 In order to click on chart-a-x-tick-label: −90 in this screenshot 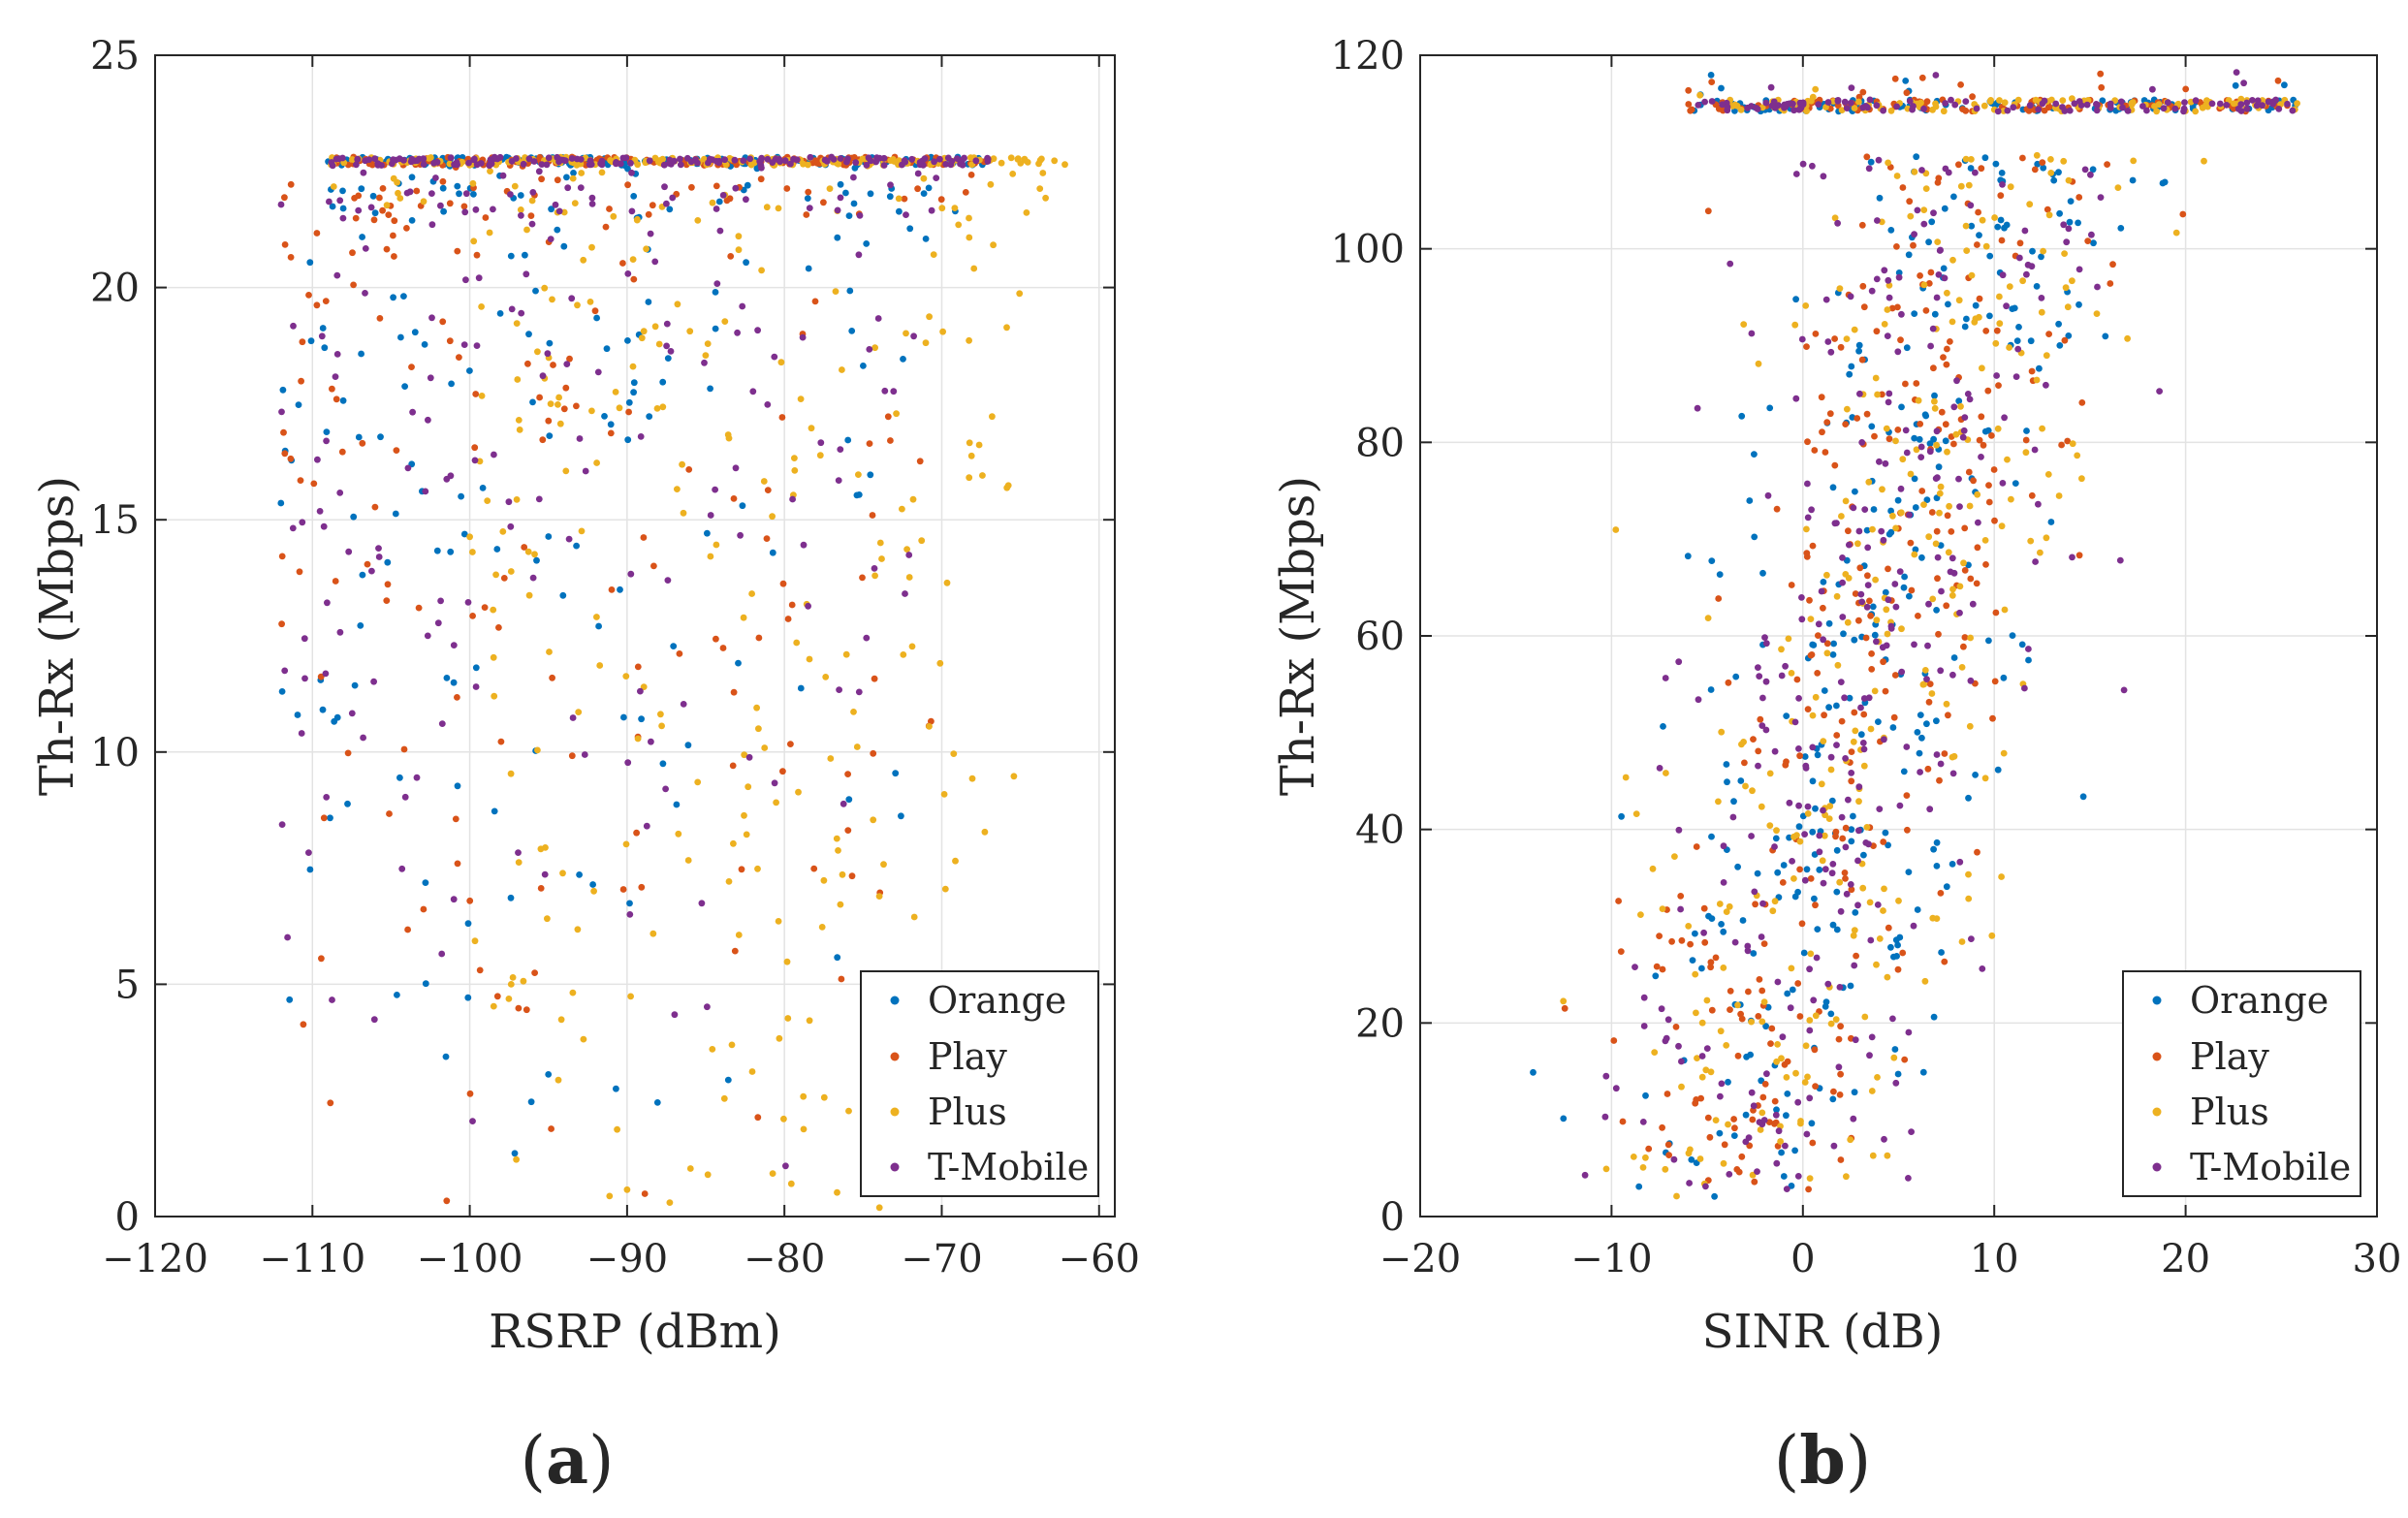, I will do `click(627, 1259)`.